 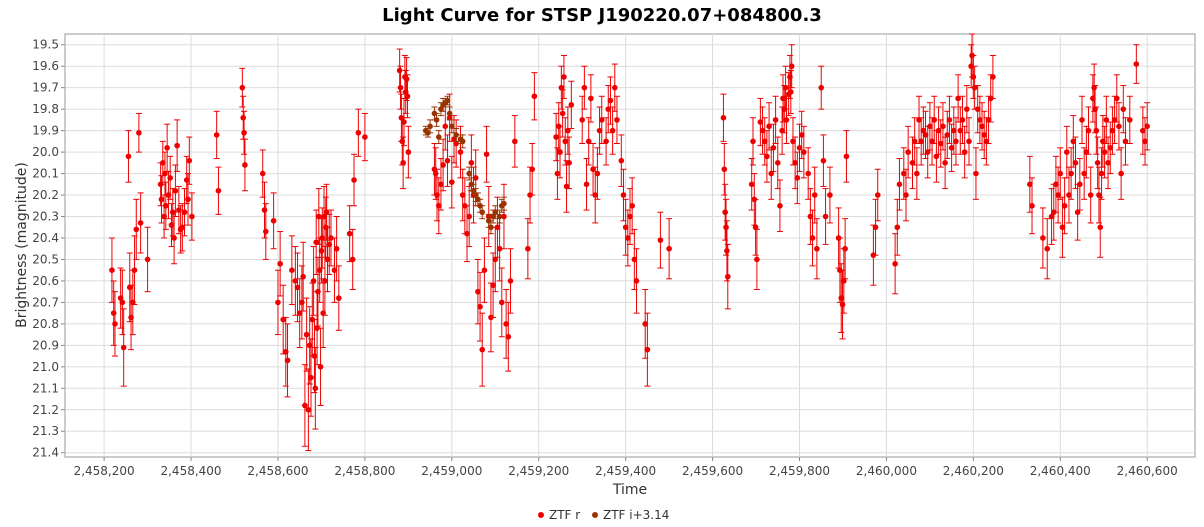 I want to click on legend-label: ZTF i+3.14, so click(x=636, y=515).